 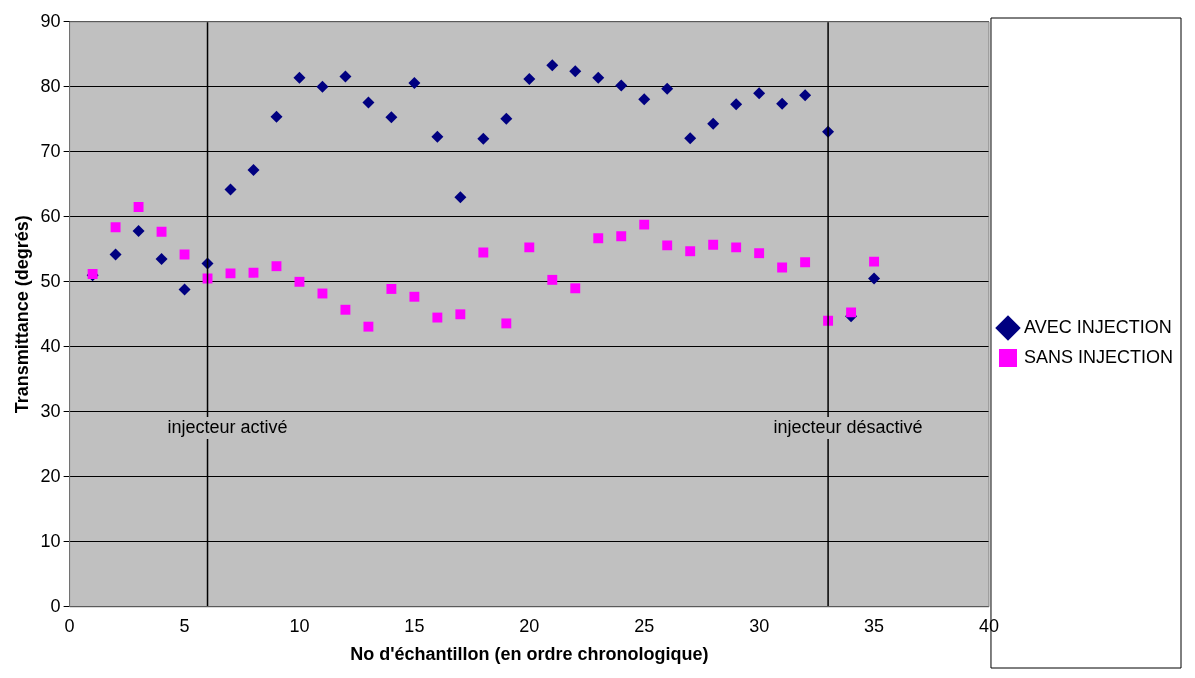 I want to click on y-axis-title: Transmittance (degrés), so click(x=21, y=314).